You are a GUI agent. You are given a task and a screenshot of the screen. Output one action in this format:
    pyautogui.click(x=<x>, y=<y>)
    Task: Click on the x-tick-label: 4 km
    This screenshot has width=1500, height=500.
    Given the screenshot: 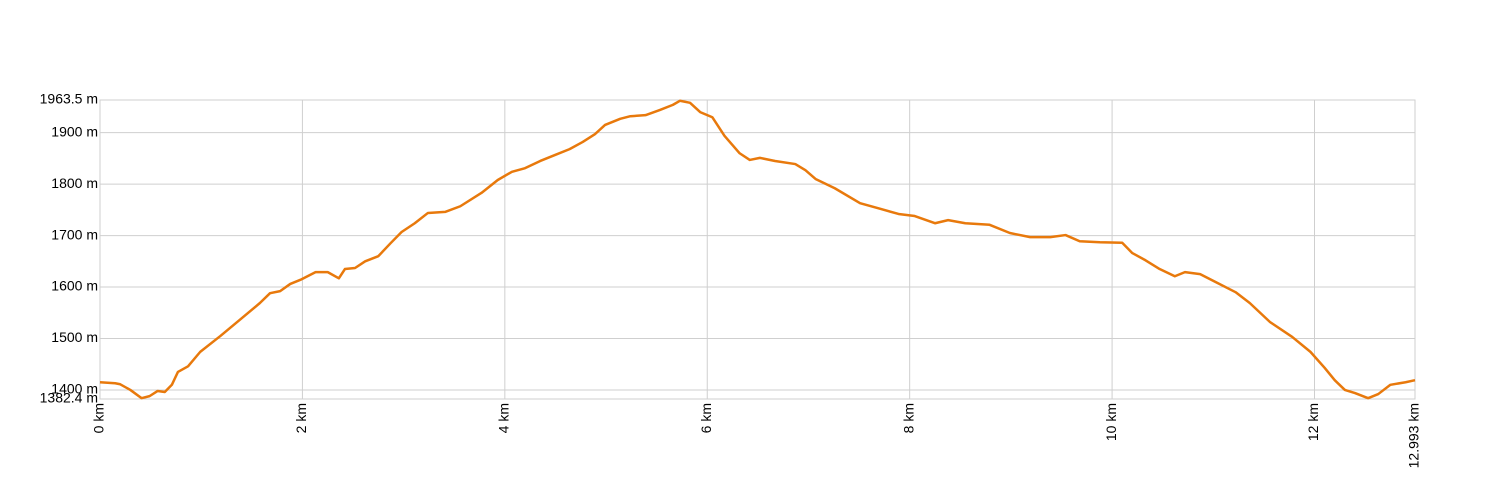 What is the action you would take?
    pyautogui.click(x=504, y=418)
    